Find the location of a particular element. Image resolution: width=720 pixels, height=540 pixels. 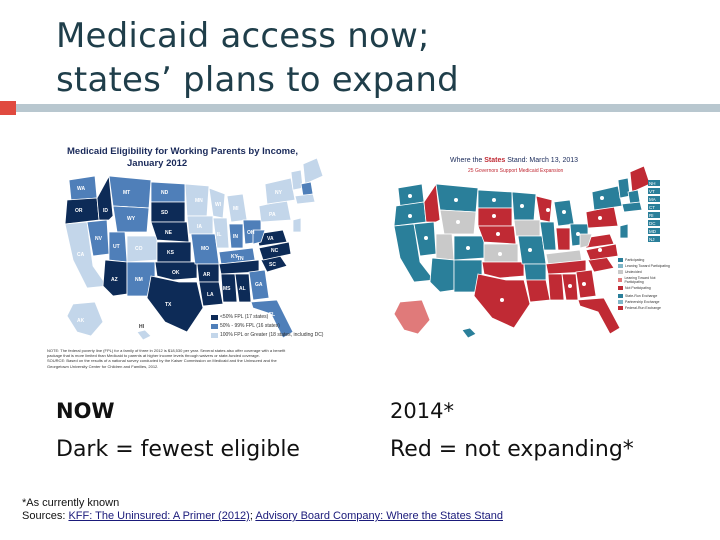

svg-text: VA is located at coordinates (270, 239).